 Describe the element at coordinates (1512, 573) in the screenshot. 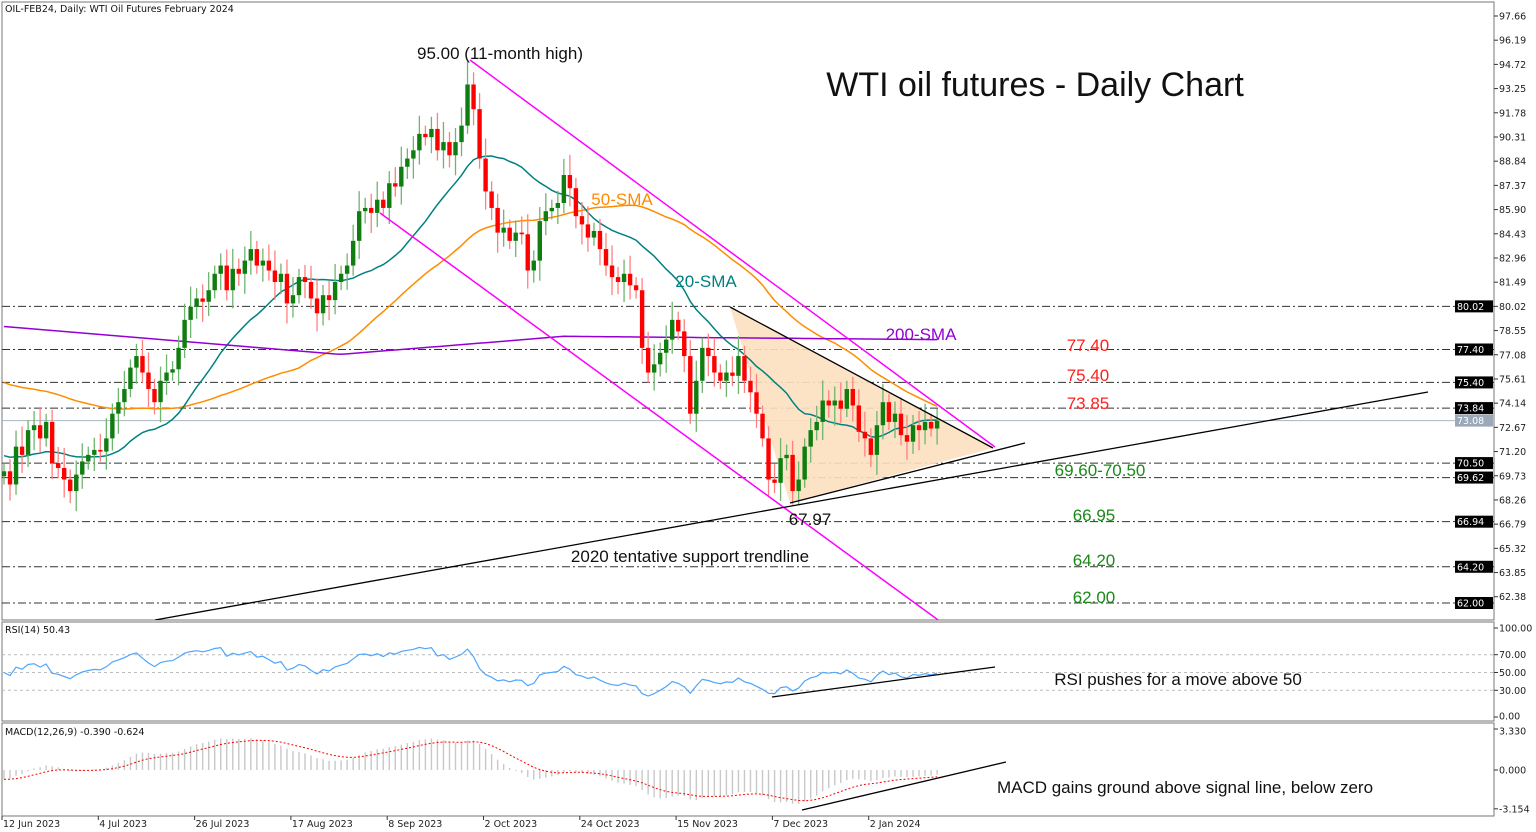

I see `price-tick-label: 63.85` at that location.